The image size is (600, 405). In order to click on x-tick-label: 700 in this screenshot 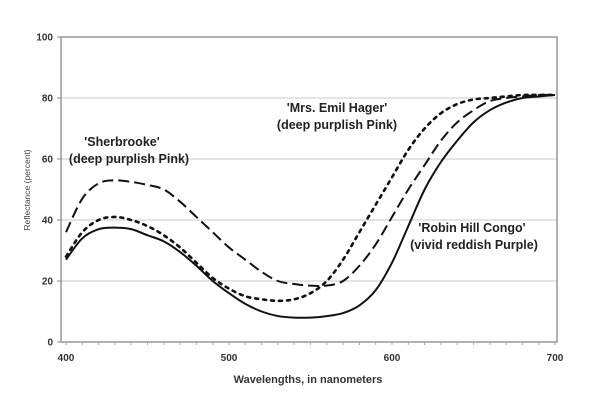, I will do `click(555, 358)`.